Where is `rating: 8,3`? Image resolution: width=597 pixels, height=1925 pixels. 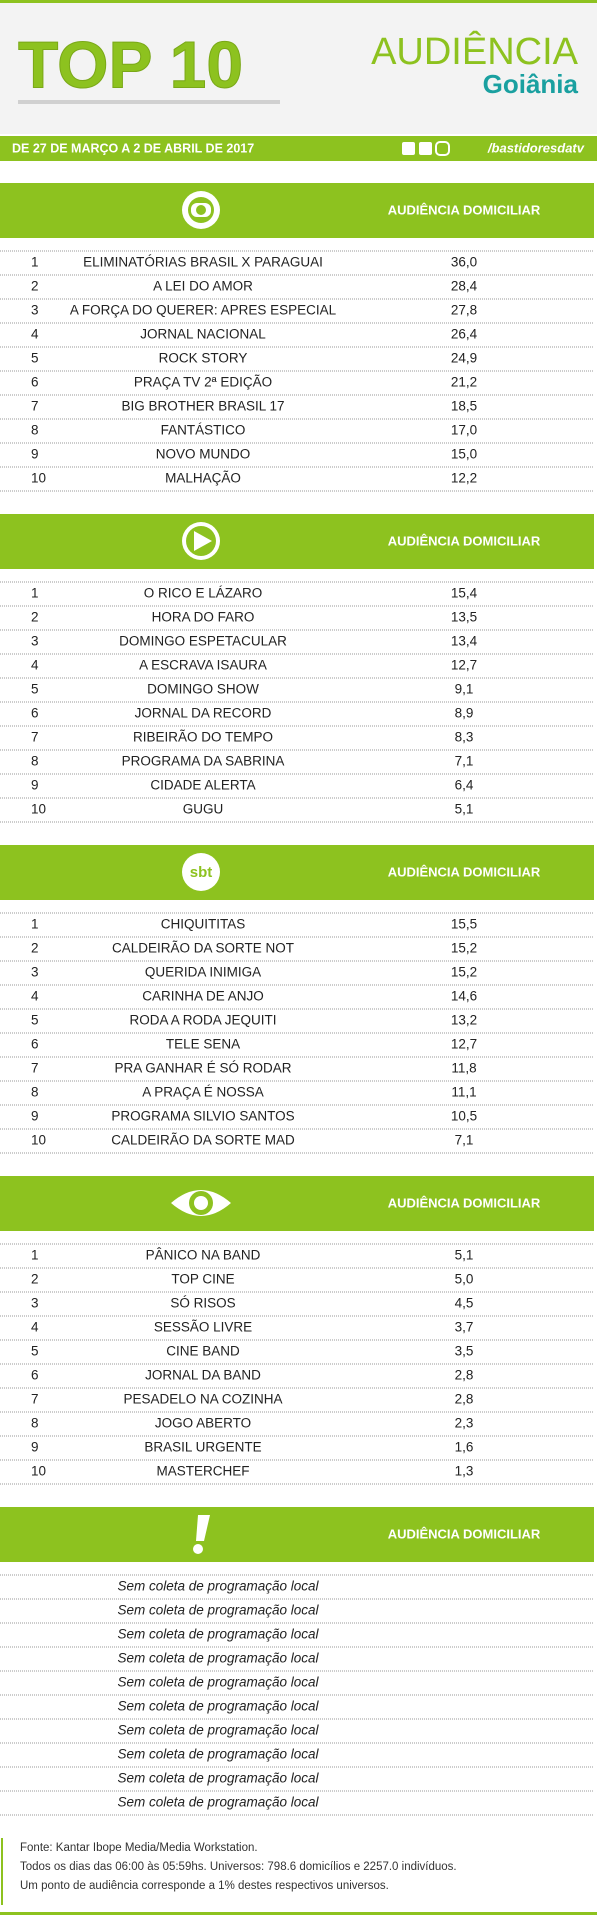
rating: 8,3 is located at coordinates (464, 737).